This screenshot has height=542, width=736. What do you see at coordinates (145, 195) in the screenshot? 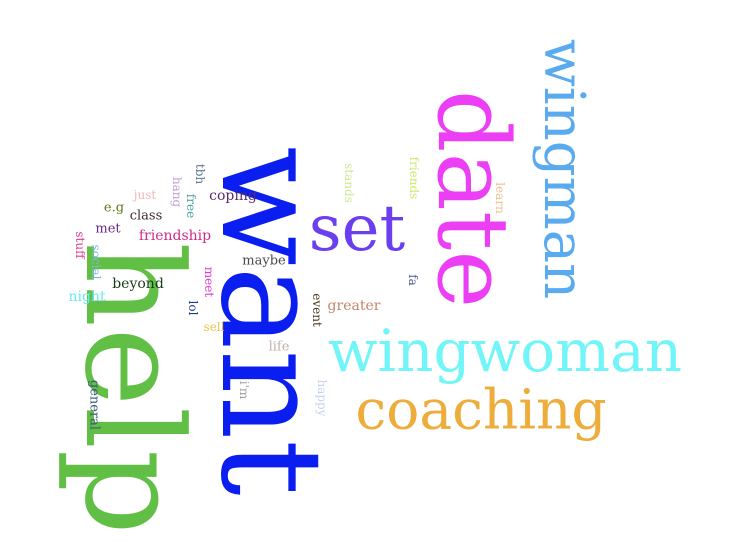
I see `word-just: just` at bounding box center [145, 195].